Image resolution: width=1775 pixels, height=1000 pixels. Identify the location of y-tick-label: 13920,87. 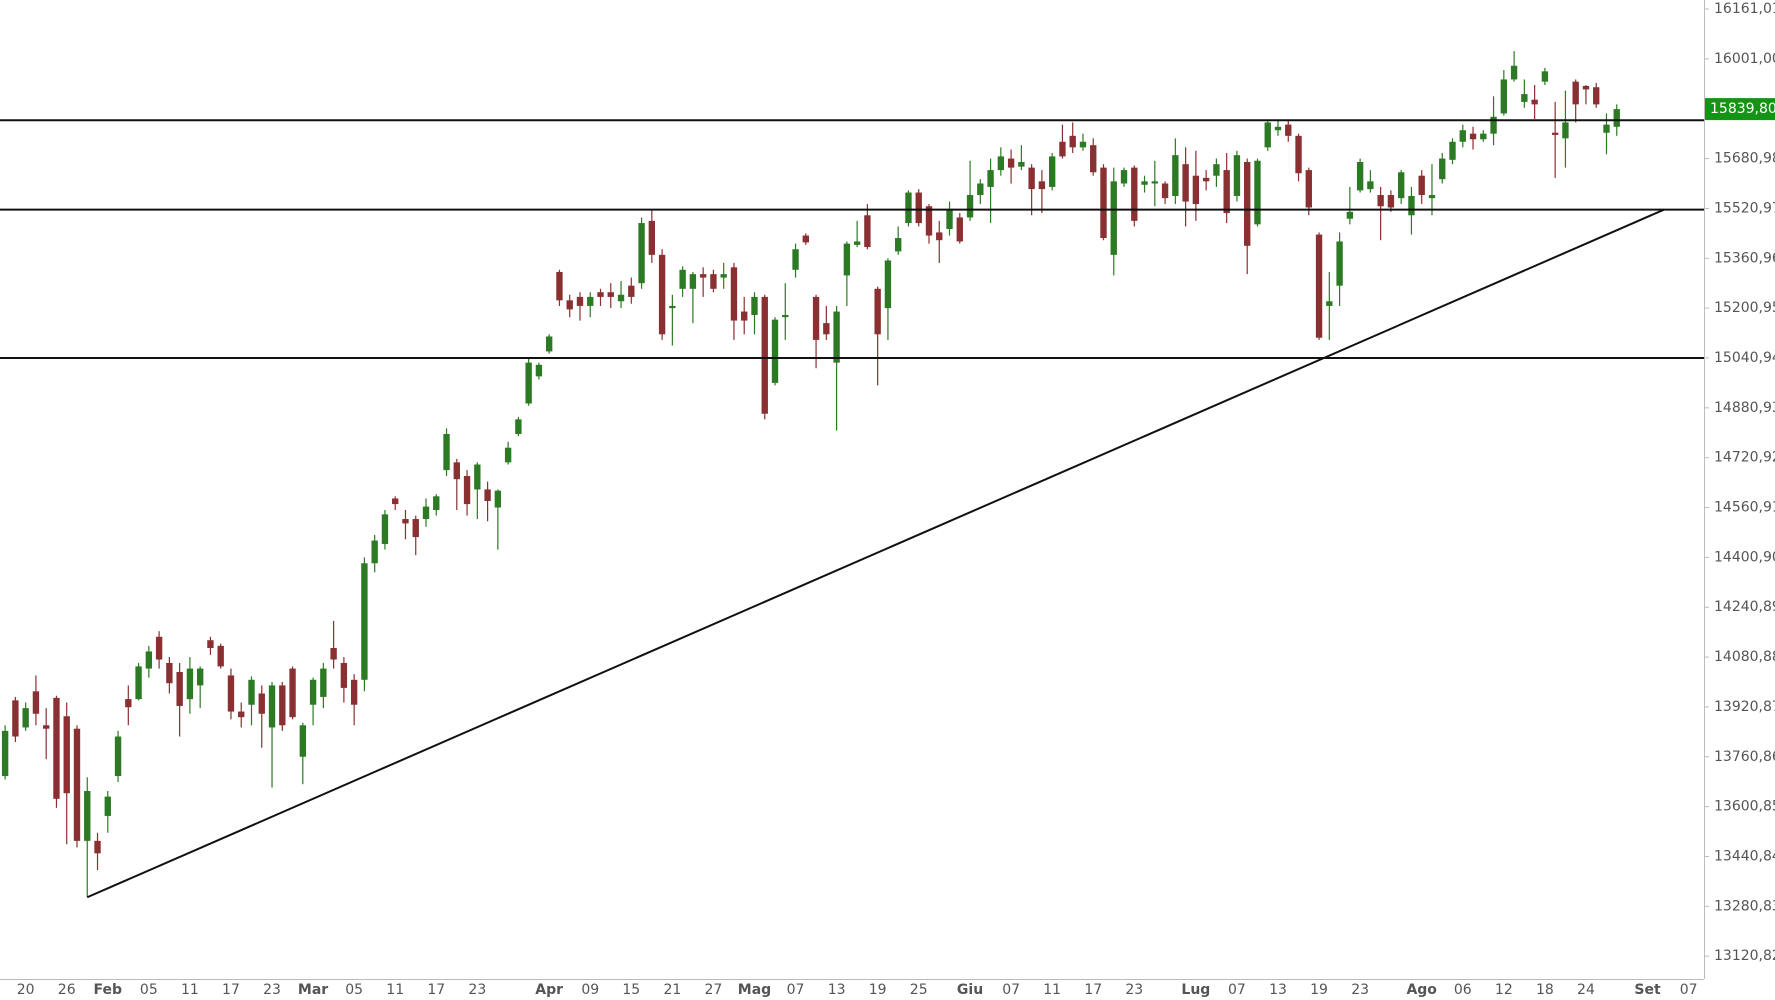
(1744, 707).